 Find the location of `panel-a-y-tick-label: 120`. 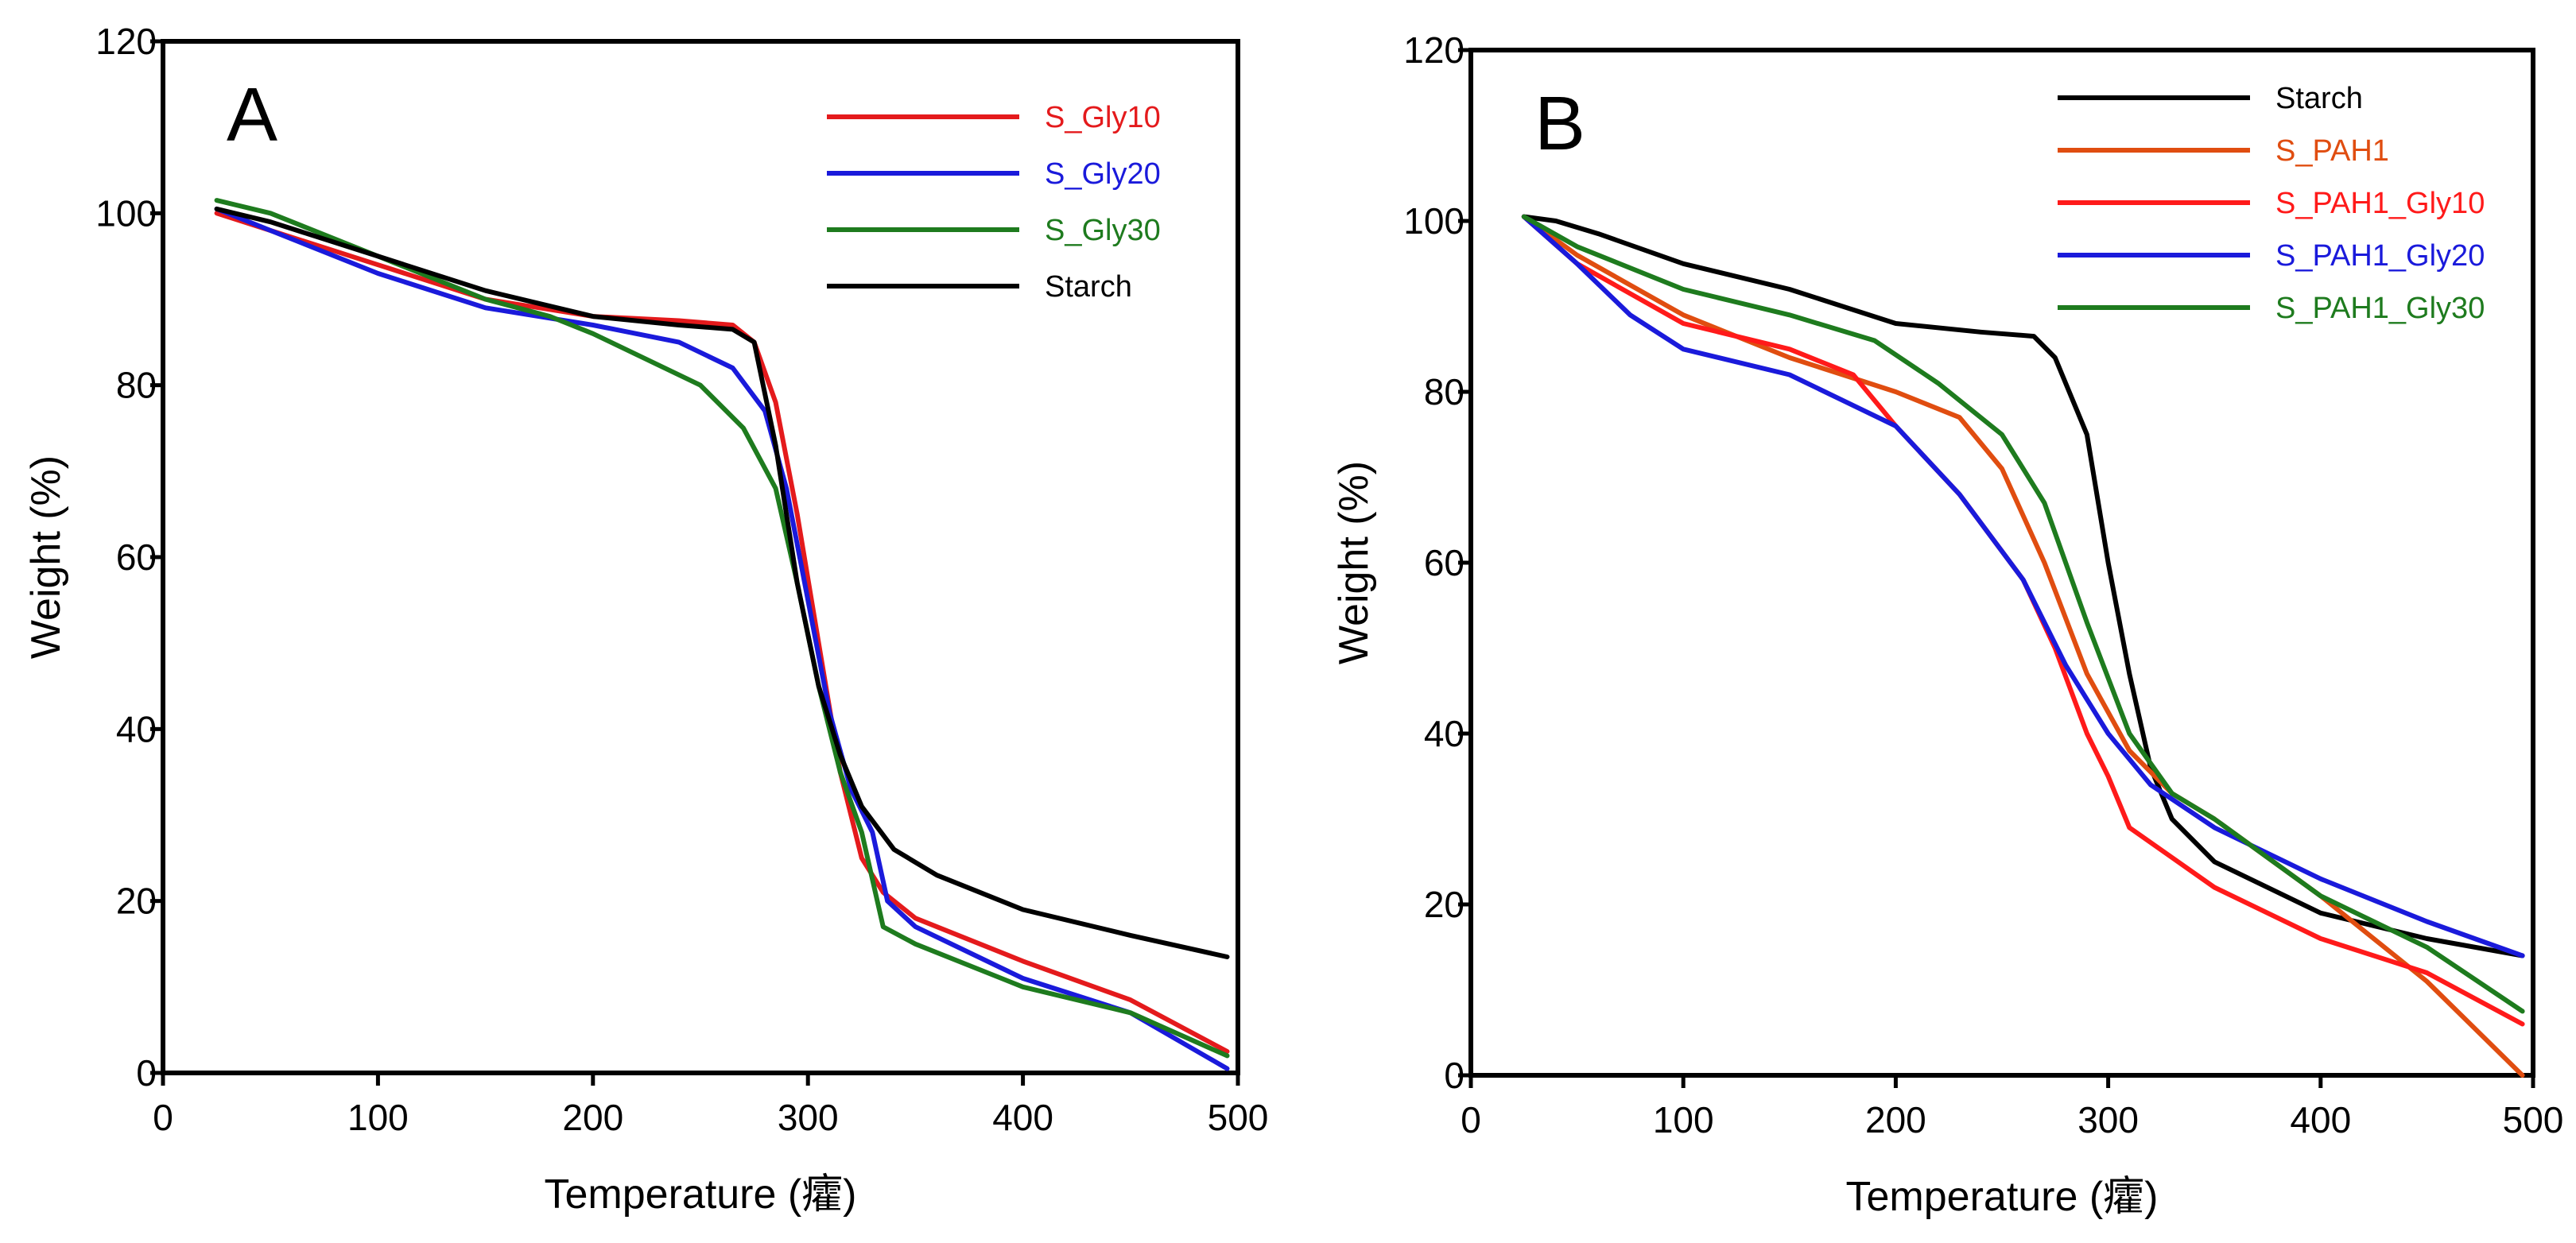

panel-a-y-tick-label: 120 is located at coordinates (126, 41).